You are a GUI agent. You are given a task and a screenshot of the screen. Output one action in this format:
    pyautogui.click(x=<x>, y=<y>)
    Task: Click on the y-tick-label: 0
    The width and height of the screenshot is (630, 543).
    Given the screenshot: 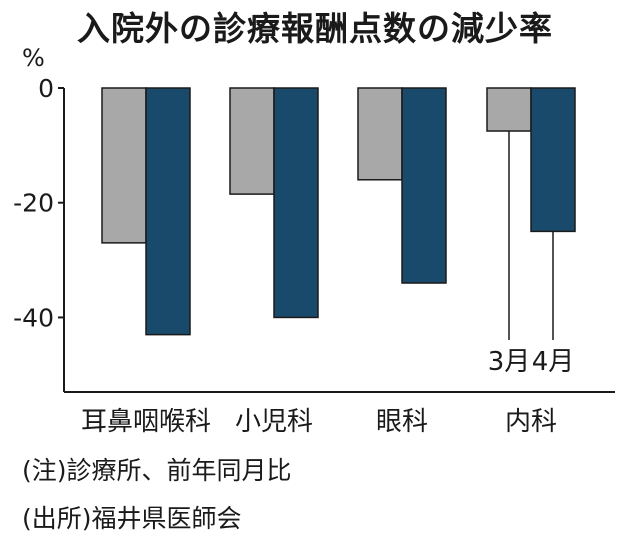 What is the action you would take?
    pyautogui.click(x=46, y=88)
    